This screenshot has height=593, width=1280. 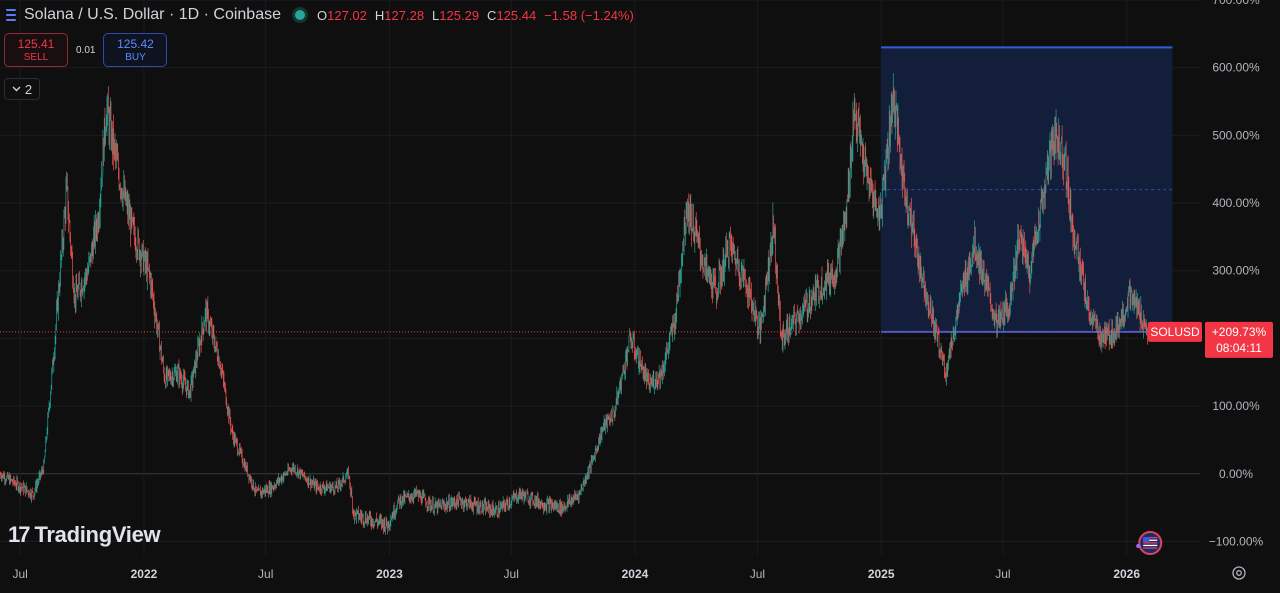 What do you see at coordinates (1027, 189) in the screenshot?
I see `rectangle-drawing` at bounding box center [1027, 189].